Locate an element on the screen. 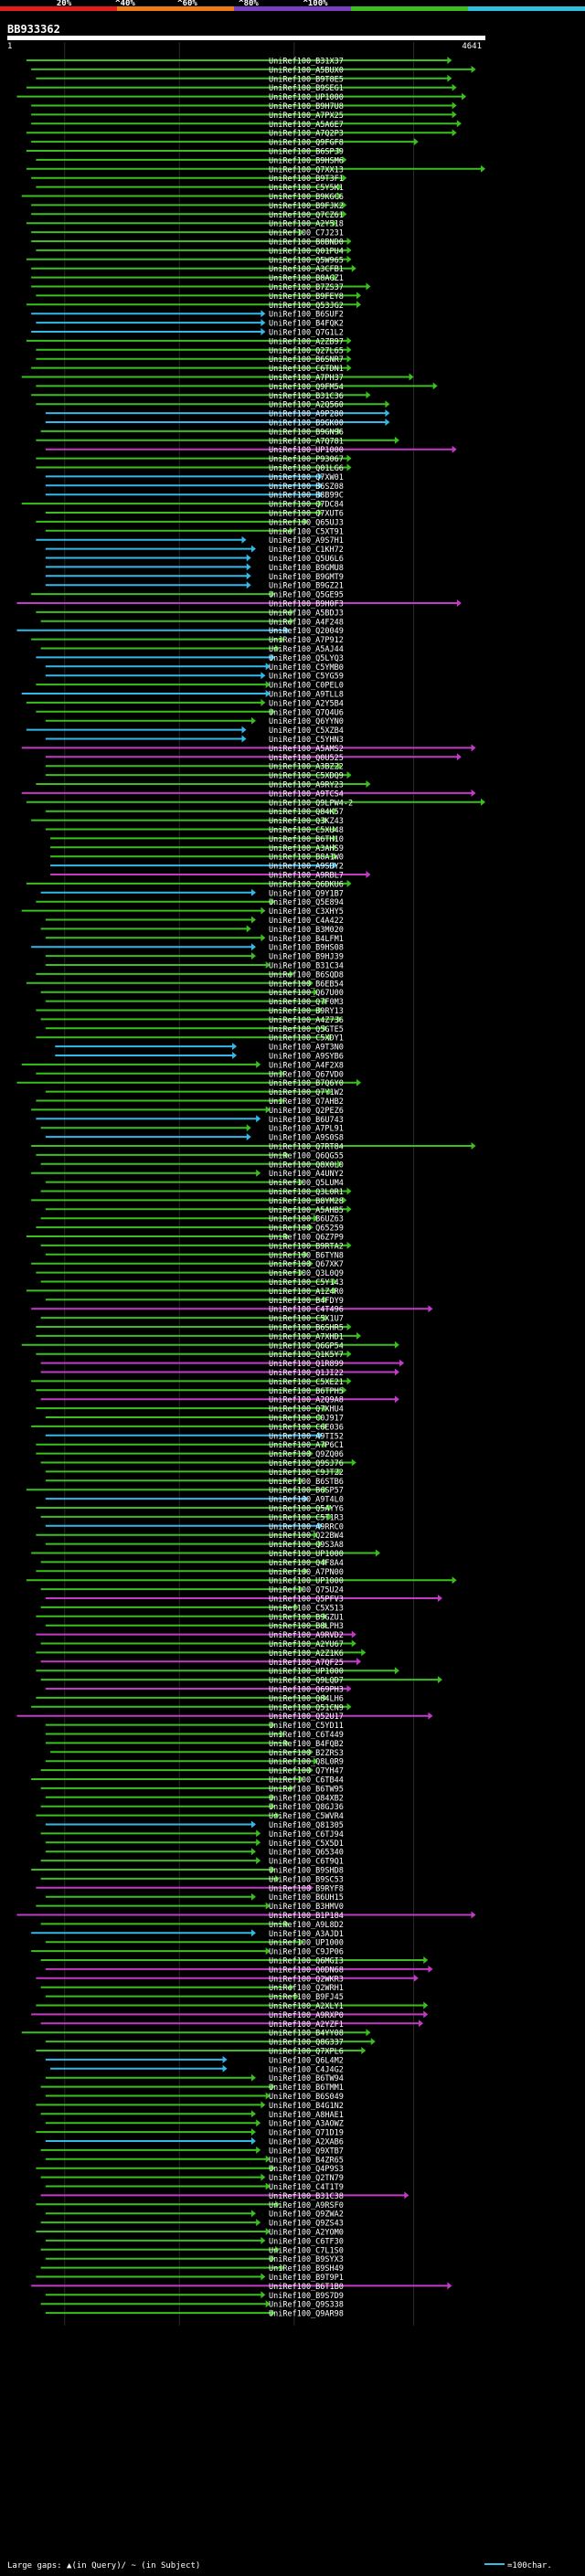 This screenshot has height=2576, width=585. hit-label: UniRef100_B6UZ63 is located at coordinates (307, 1219).